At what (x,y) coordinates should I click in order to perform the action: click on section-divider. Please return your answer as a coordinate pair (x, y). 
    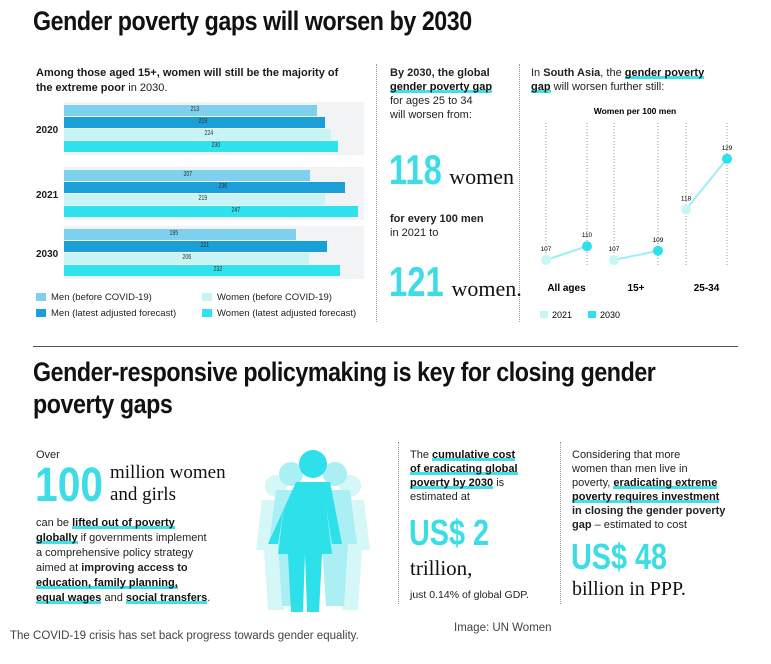
    Looking at the image, I should click on (385, 346).